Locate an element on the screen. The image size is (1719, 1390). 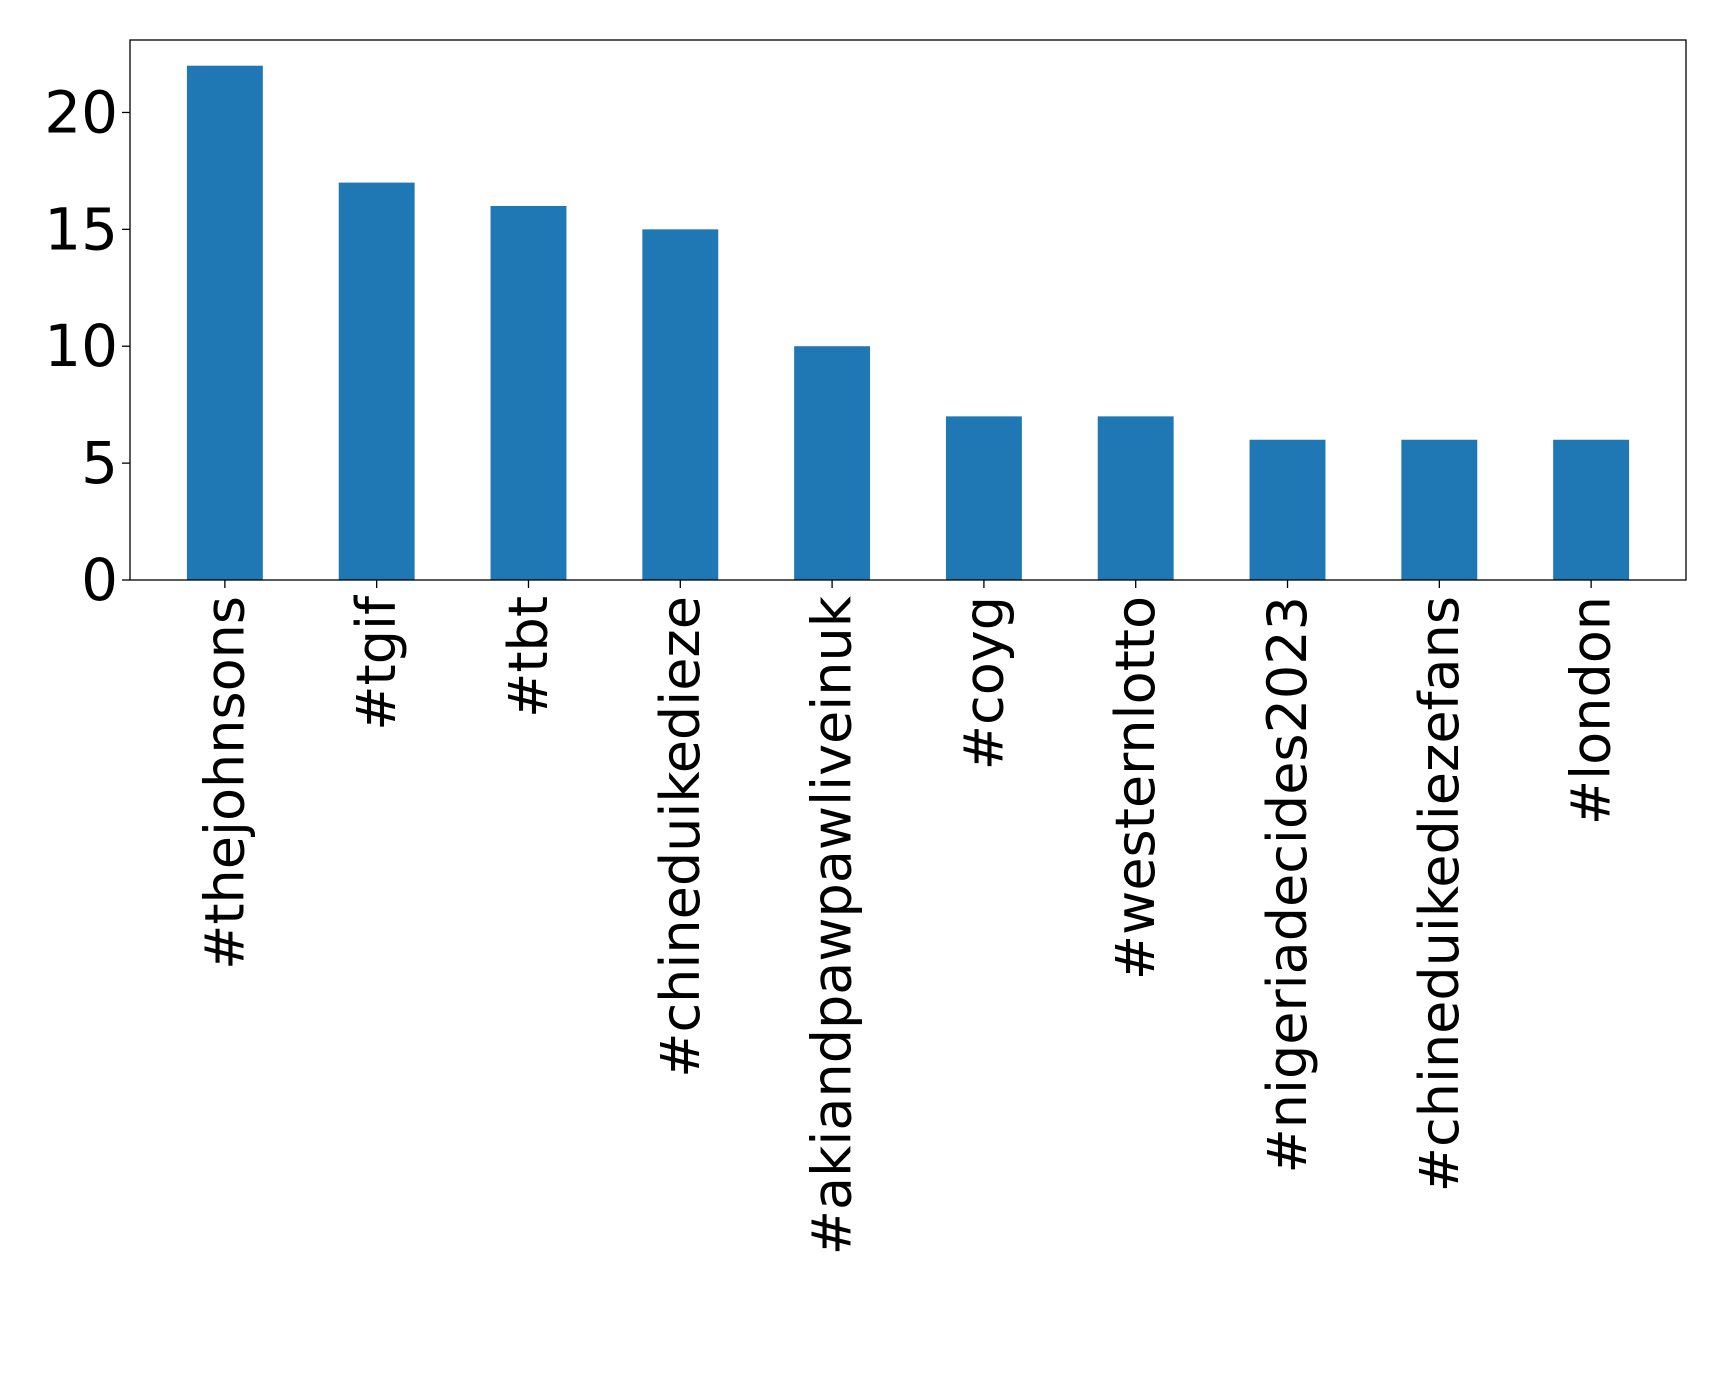
x-tick-label: #tgif is located at coordinates (376, 662).